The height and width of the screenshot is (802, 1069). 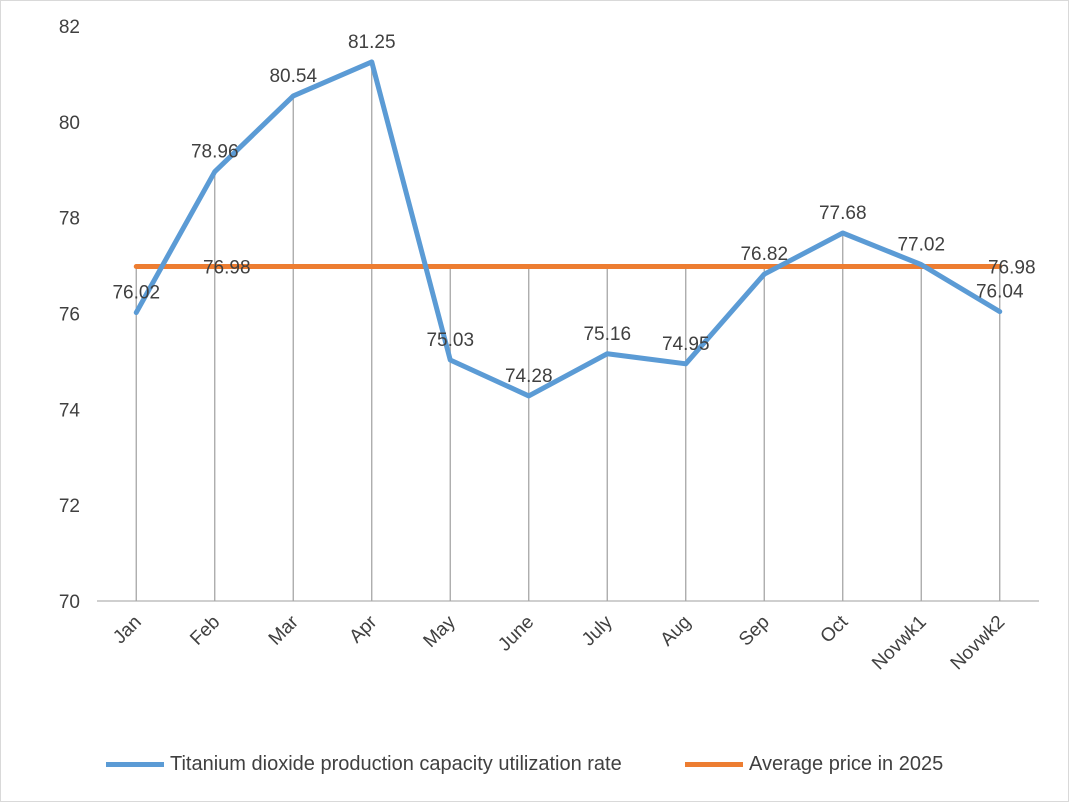 What do you see at coordinates (607, 334) in the screenshot?
I see `data-label: 75.16` at bounding box center [607, 334].